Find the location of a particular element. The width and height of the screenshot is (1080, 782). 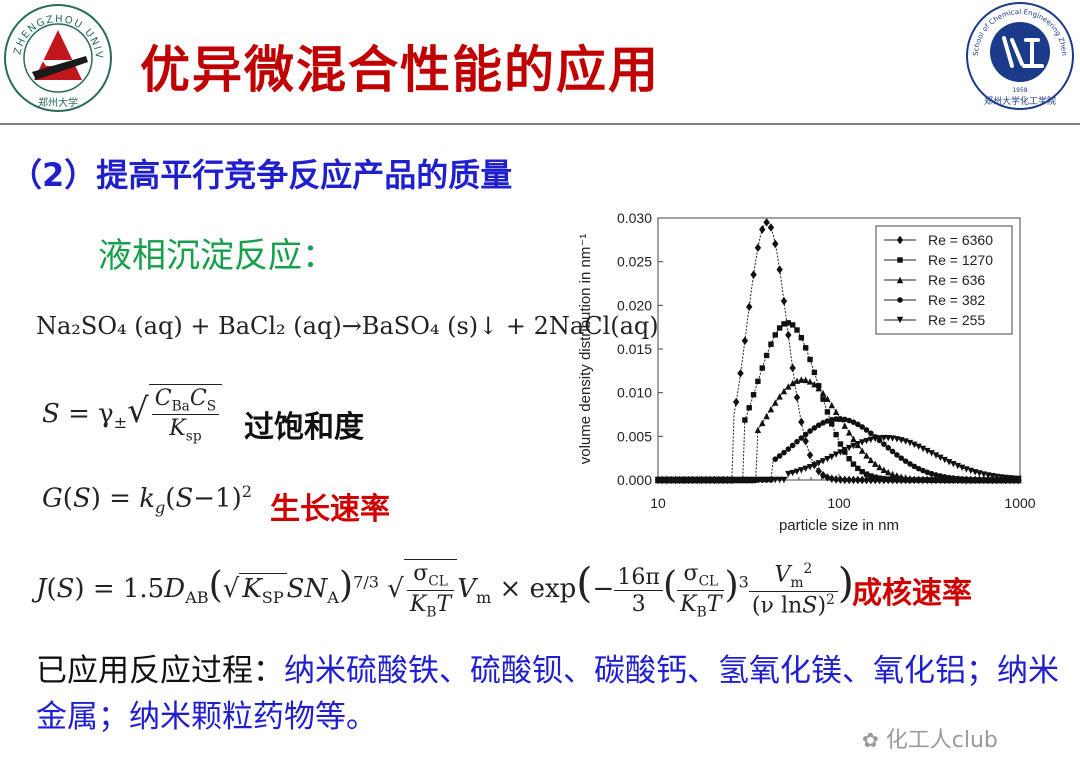

wechat-icon: ✿ is located at coordinates (870, 740).